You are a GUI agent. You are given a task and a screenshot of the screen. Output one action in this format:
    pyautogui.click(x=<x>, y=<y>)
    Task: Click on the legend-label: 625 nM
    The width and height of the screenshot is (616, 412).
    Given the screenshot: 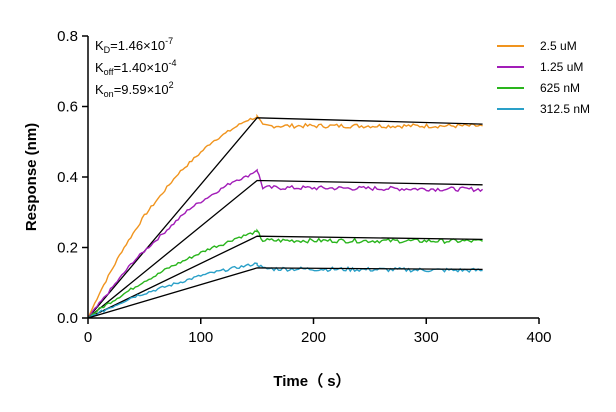 What is the action you would take?
    pyautogui.click(x=560, y=88)
    